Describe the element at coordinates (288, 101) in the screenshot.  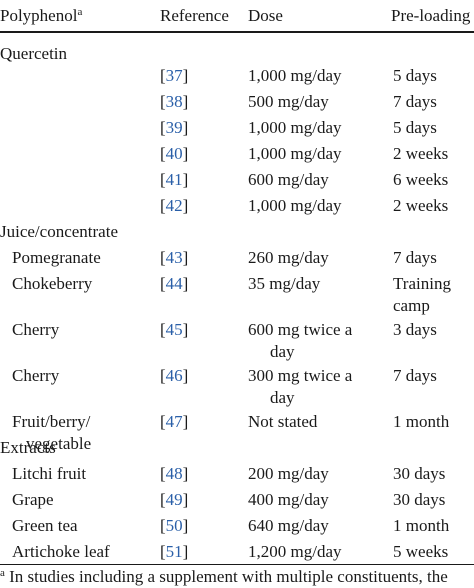
I see `dose-cell: 500 mg/day` at that location.